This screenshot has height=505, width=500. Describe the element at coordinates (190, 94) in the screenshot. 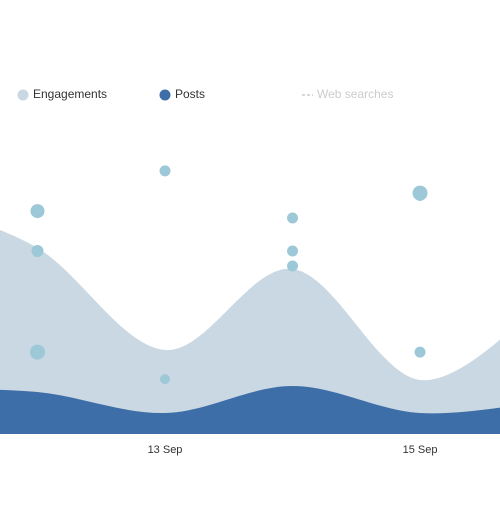

I see `legend-label: Posts` at that location.